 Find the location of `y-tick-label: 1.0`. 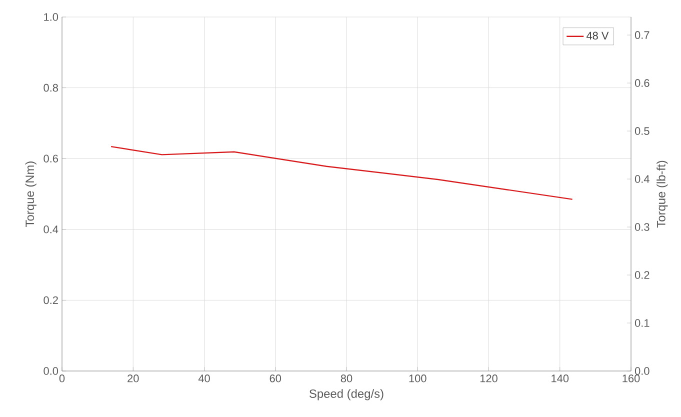

y-tick-label: 1.0 is located at coordinates (51, 17).